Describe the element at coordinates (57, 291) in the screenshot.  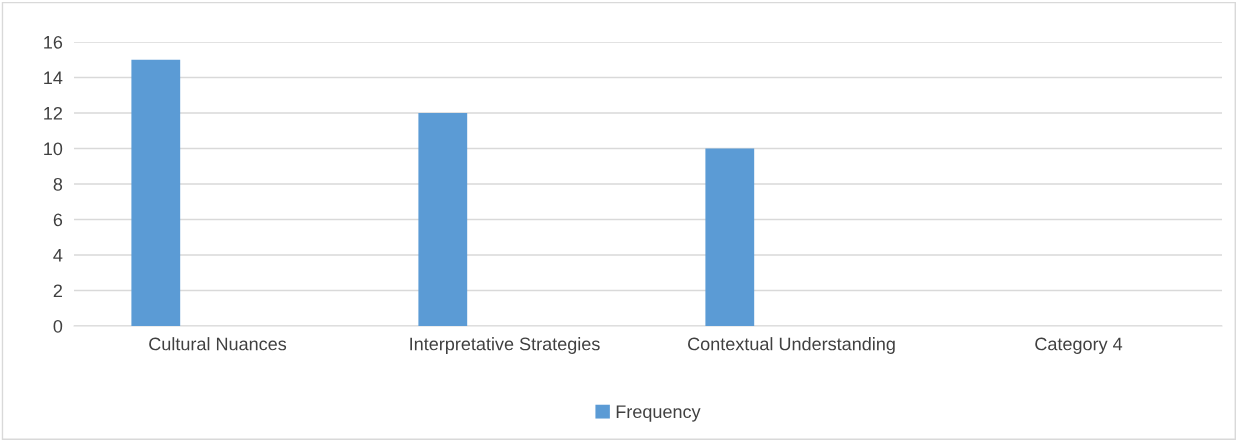
I see `y-tick-label: 2` at that location.